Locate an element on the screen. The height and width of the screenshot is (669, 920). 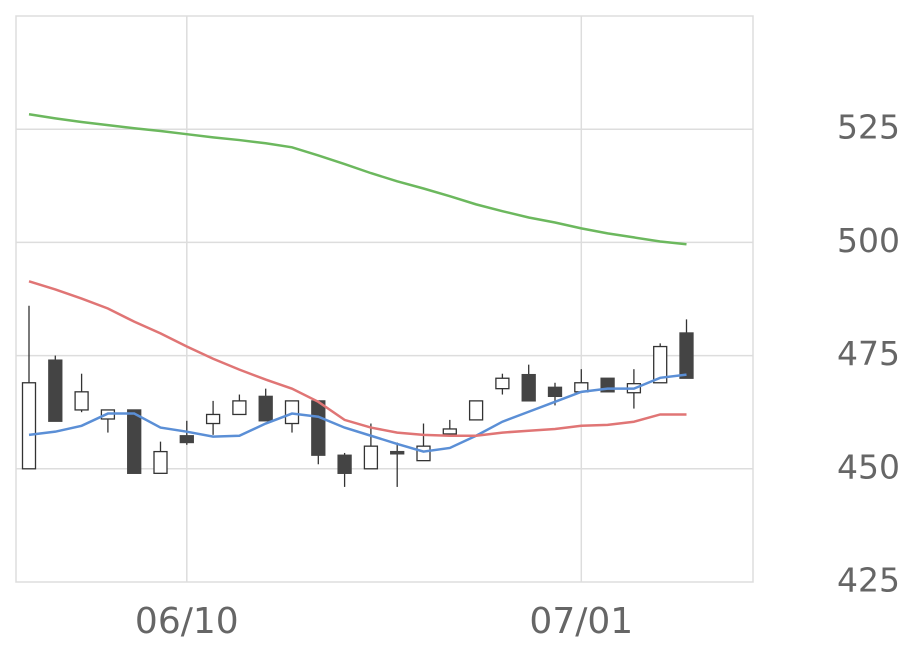
x-tick-label: 06/10 is located at coordinates (187, 621).